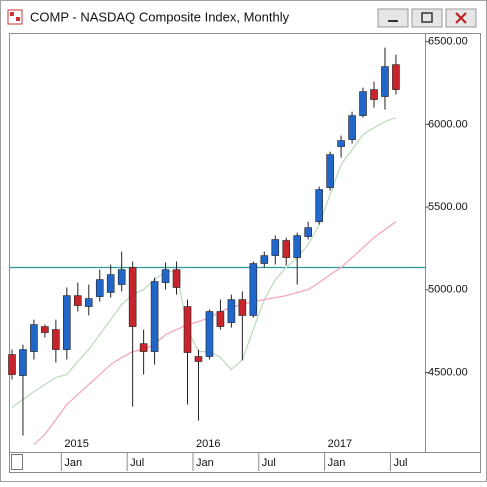 Image resolution: width=487 pixels, height=487 pixels. Describe the element at coordinates (393, 18) in the screenshot. I see `minimize-button` at that location.